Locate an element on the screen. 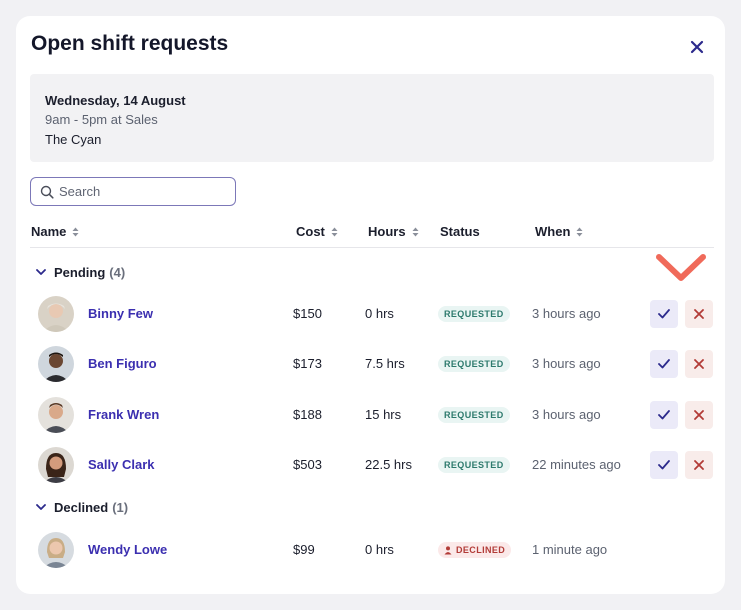  column-status-label: Status is located at coordinates (460, 231).